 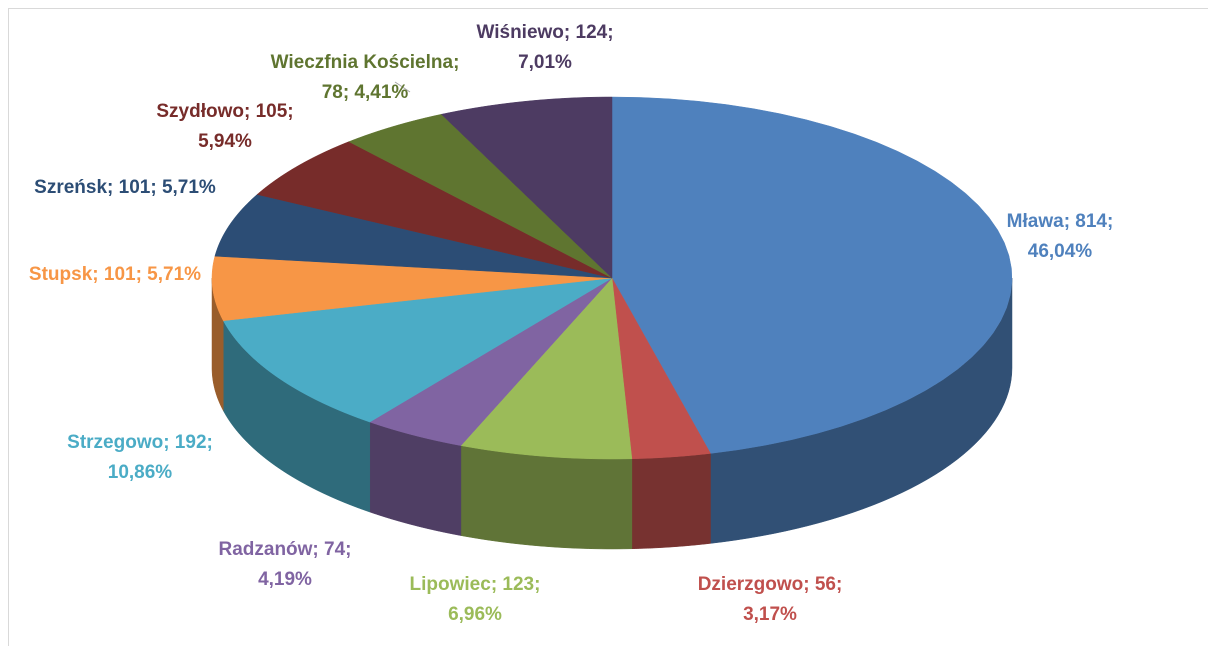 I want to click on data-label: Mława; 814; 46,04%, so click(x=1060, y=236).